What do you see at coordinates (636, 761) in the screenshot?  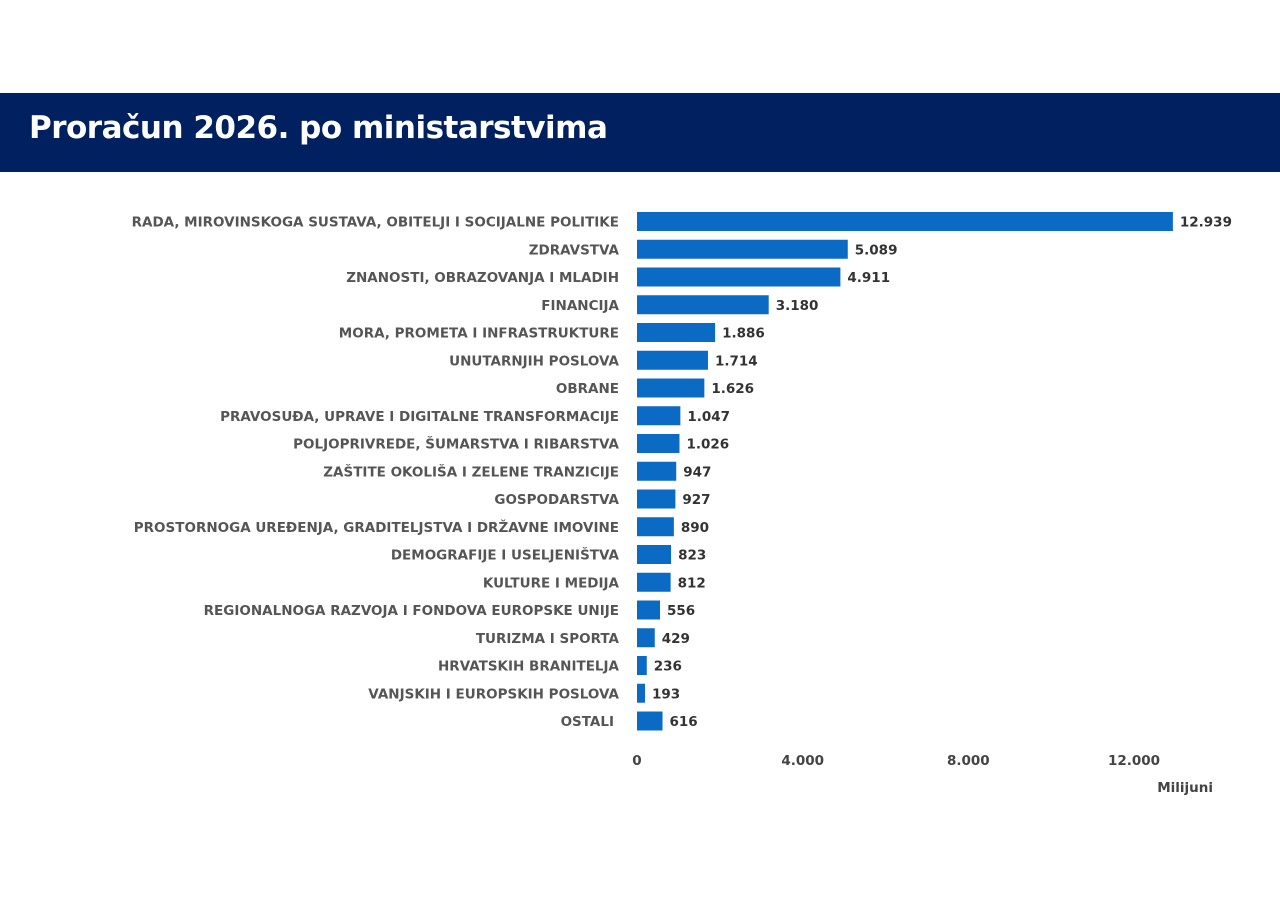 I see `x-tick-label: 0` at bounding box center [636, 761].